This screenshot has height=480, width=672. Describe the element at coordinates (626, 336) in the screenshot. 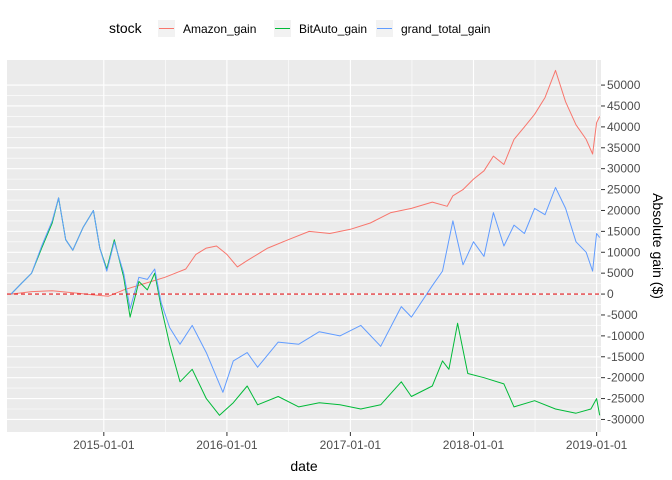

I see `y-tick-label: -10000` at that location.